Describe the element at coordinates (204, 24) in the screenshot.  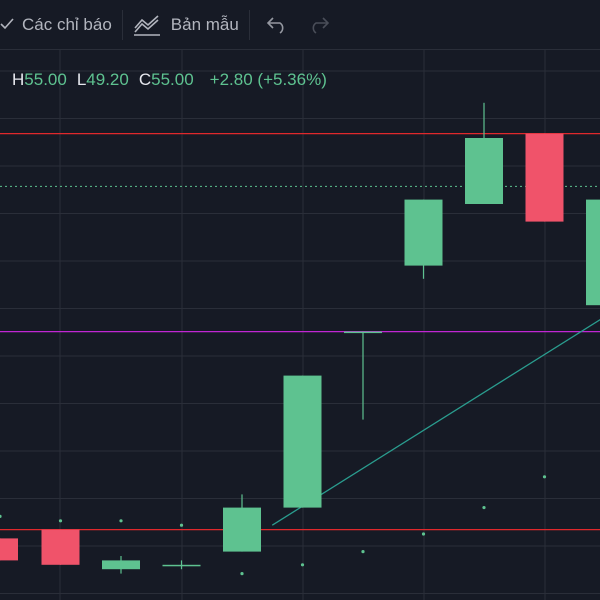
I see `templates-label: Bản mẫu` at that location.